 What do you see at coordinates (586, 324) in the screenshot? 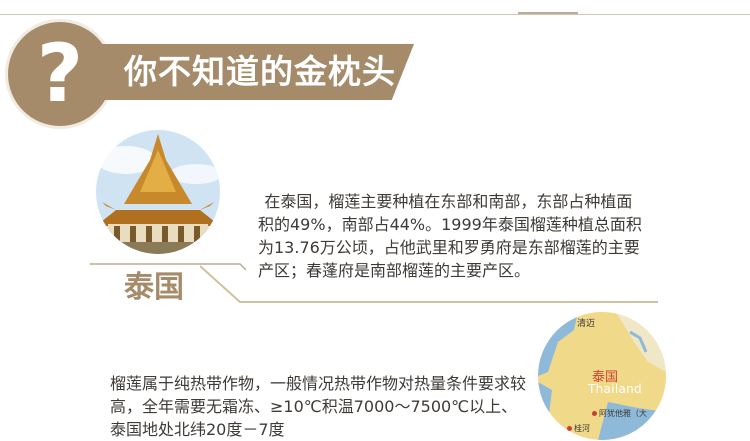
I see `map-place-chiangmai: 清迈` at bounding box center [586, 324].